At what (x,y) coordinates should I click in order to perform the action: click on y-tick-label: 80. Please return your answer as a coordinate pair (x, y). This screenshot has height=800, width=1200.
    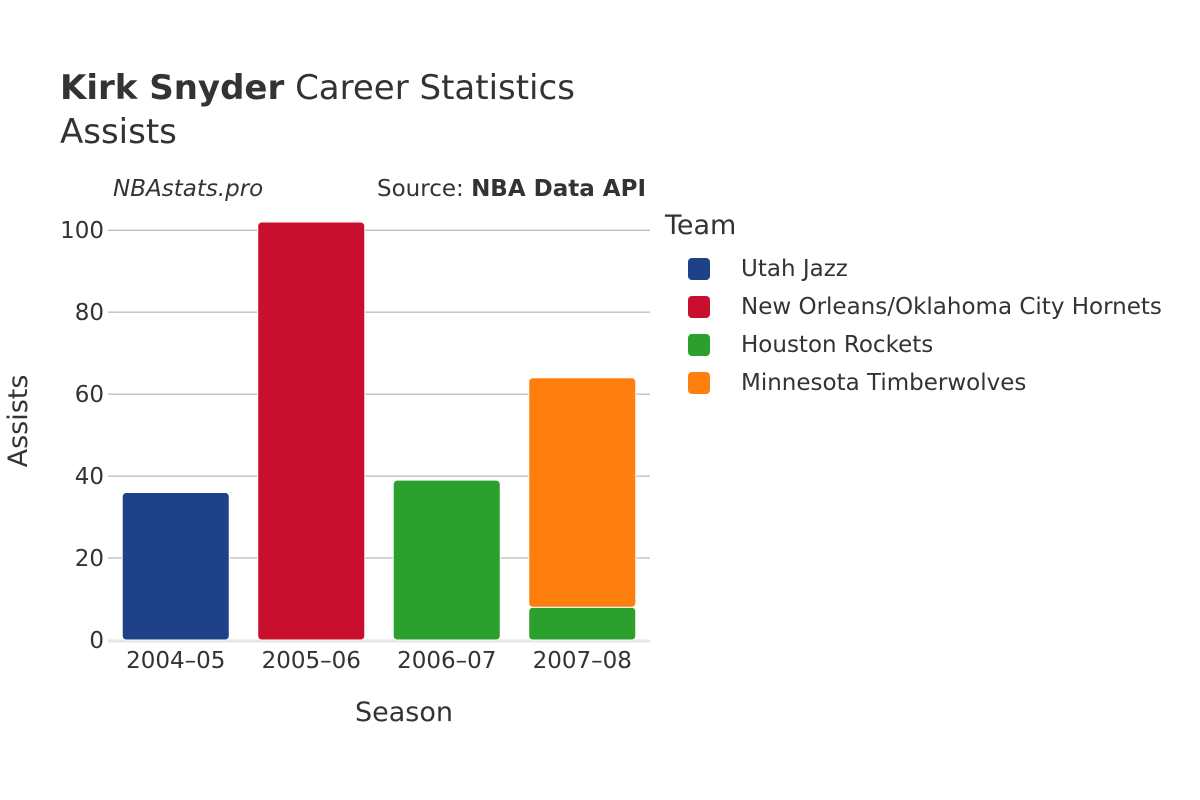
    Looking at the image, I should click on (89, 313).